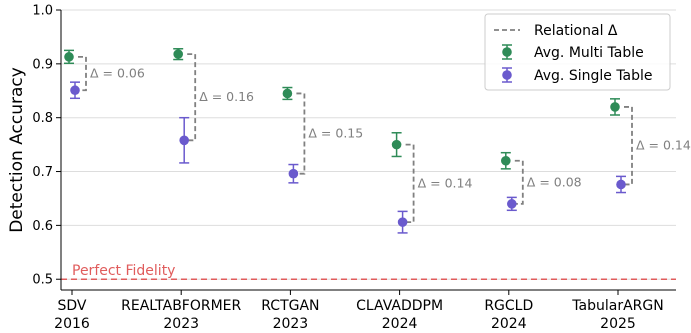  What do you see at coordinates (368, 271) in the screenshot?
I see `reference-line-layer: Perfect Fidelity` at bounding box center [368, 271].